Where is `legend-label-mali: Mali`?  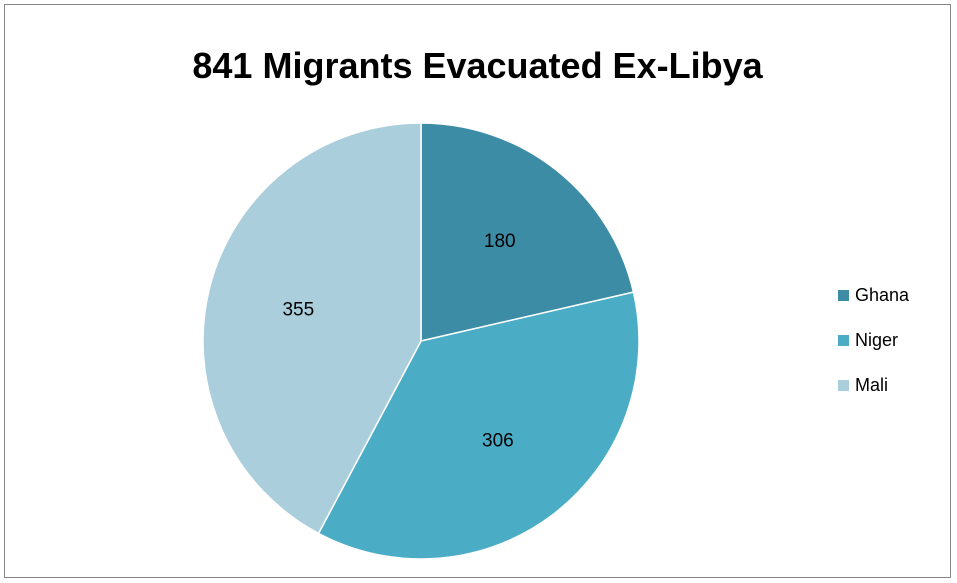
legend-label-mali: Mali is located at coordinates (872, 384).